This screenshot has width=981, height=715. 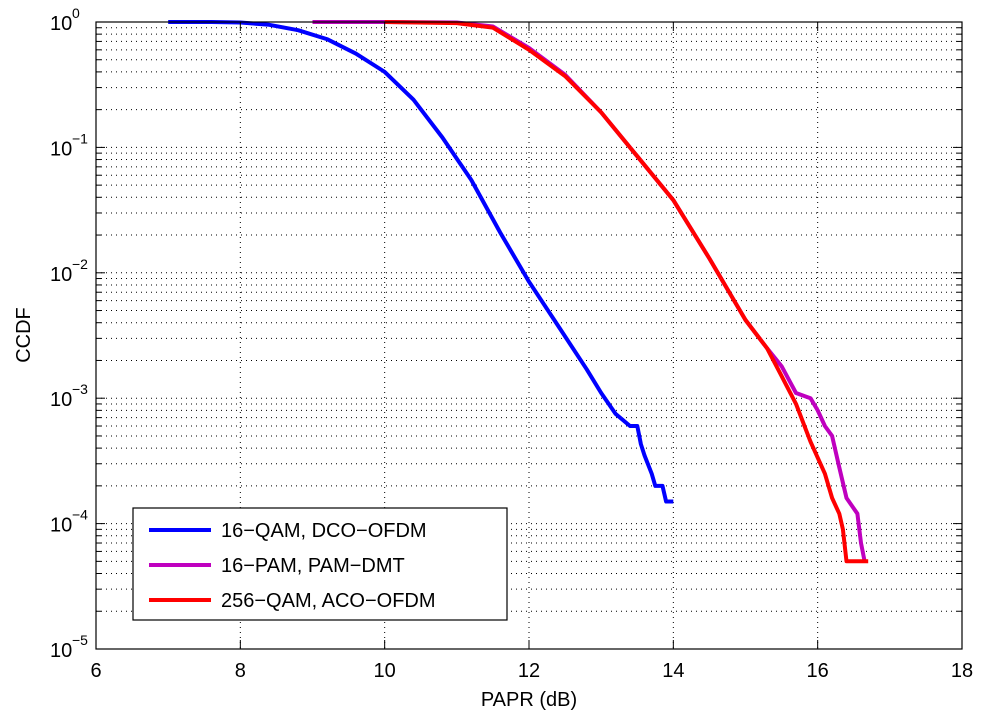 What do you see at coordinates (313, 566) in the screenshot?
I see `legend-label: 16−PAM, PAM−DMT` at bounding box center [313, 566].